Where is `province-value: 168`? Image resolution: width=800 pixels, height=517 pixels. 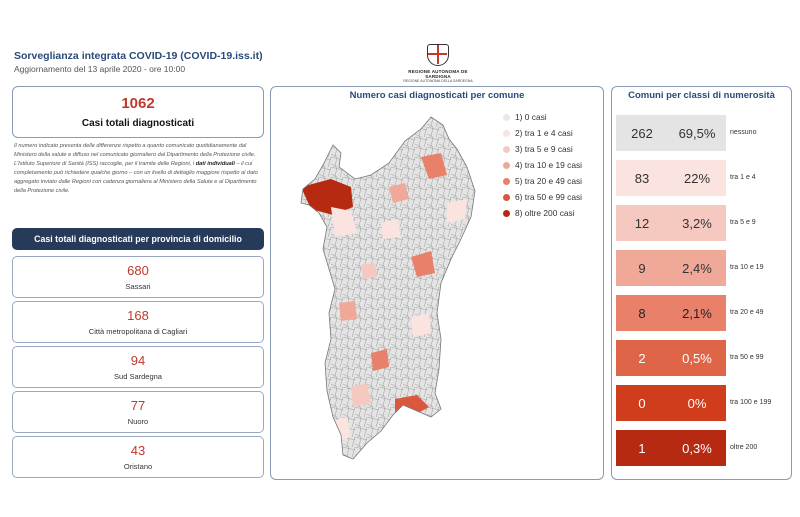 province-value: 168 is located at coordinates (138, 315).